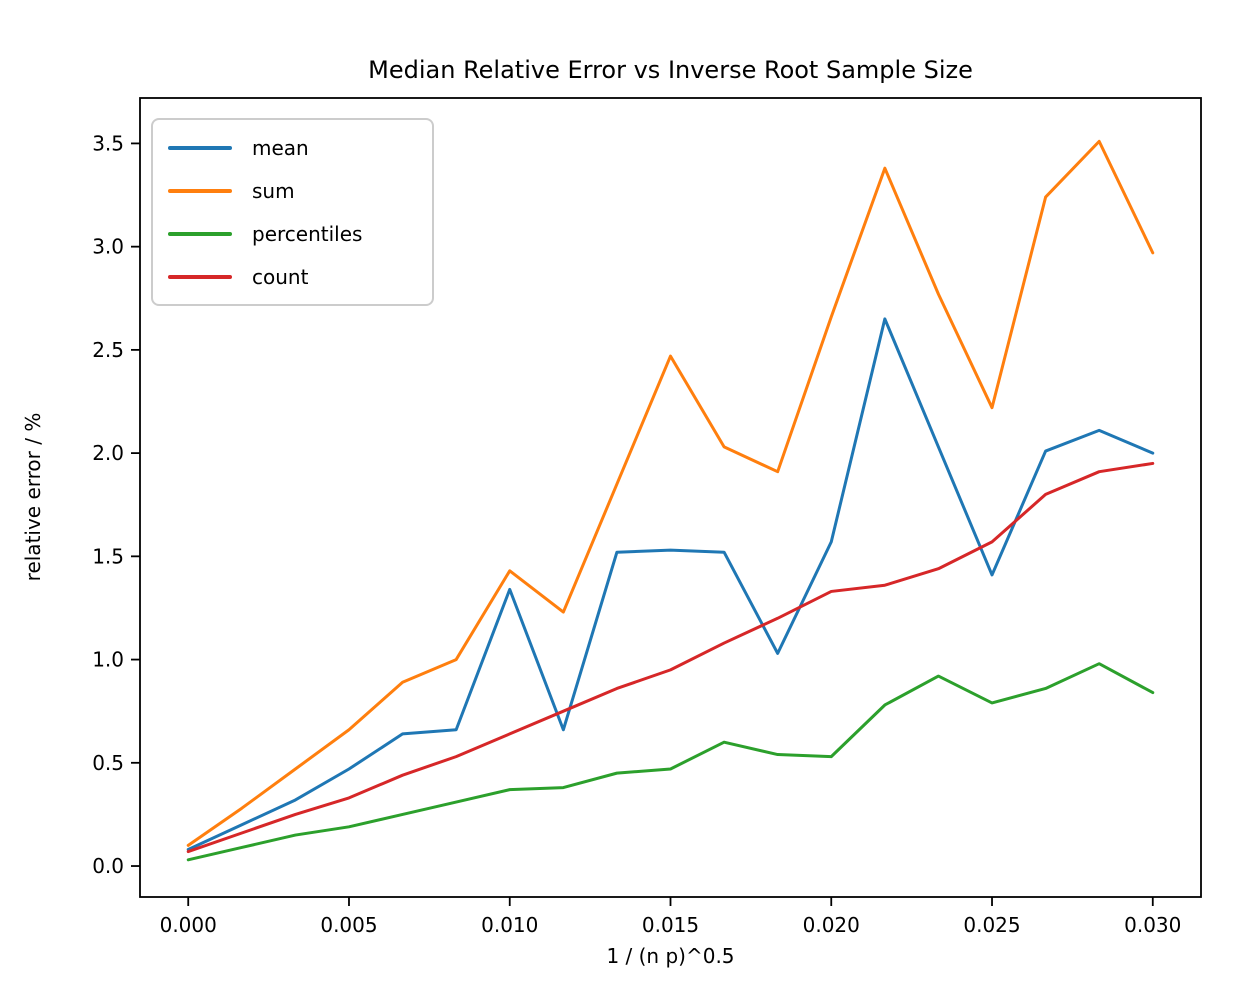  Describe the element at coordinates (108, 247) in the screenshot. I see `y-tick-label: 3.0` at that location.